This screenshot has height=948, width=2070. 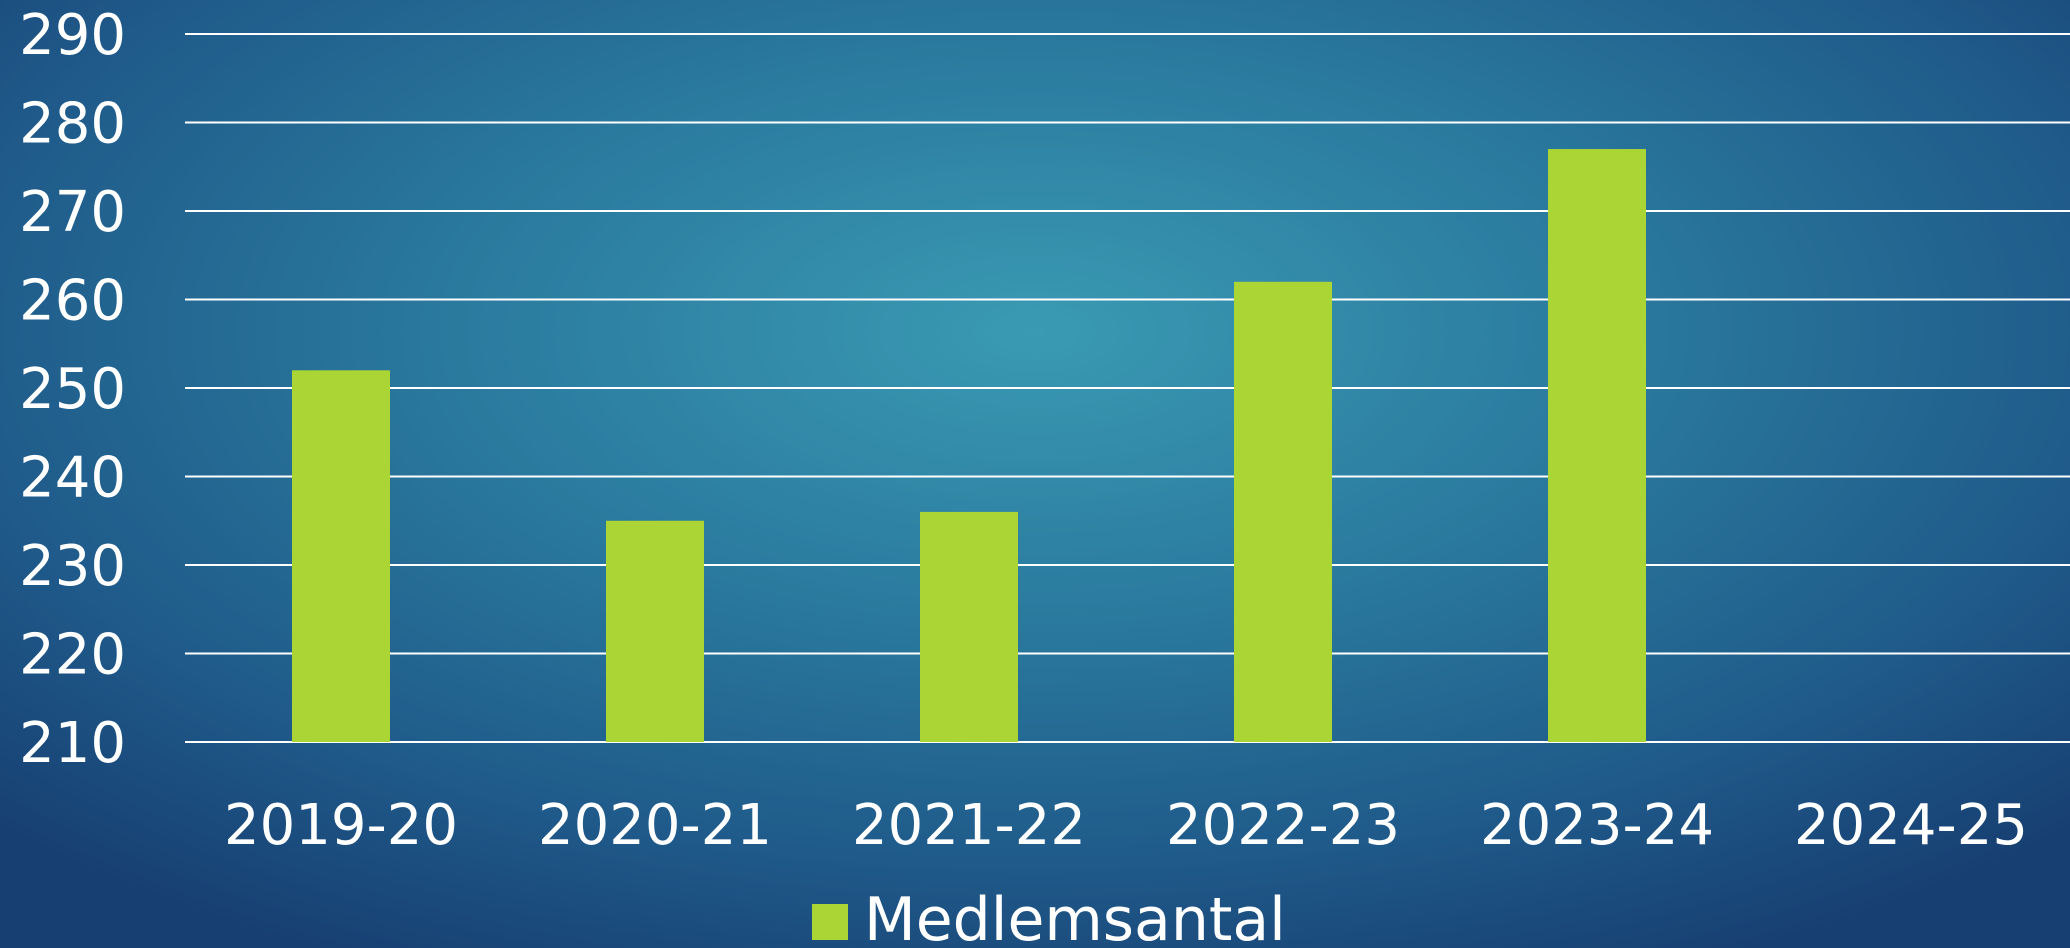 What do you see at coordinates (1283, 825) in the screenshot?
I see `x-tick-label: 2022-23` at bounding box center [1283, 825].